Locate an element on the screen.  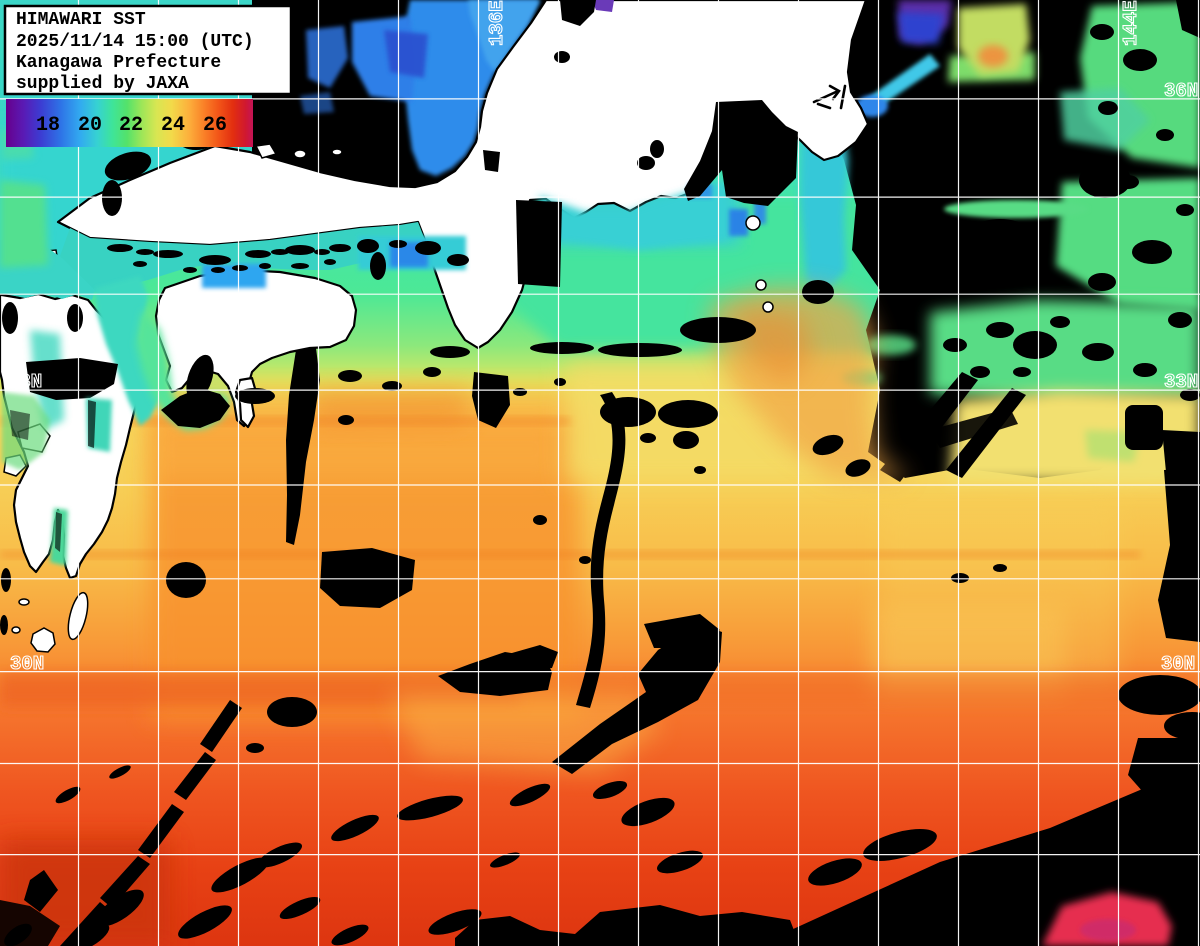
svg-text: 20 is located at coordinates (90, 125).